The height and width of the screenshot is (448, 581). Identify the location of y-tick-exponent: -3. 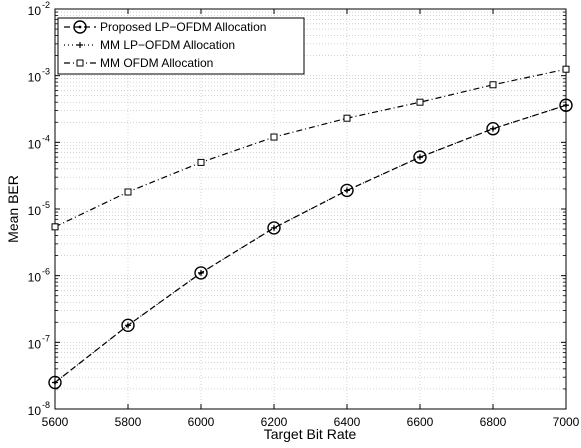
(46, 72).